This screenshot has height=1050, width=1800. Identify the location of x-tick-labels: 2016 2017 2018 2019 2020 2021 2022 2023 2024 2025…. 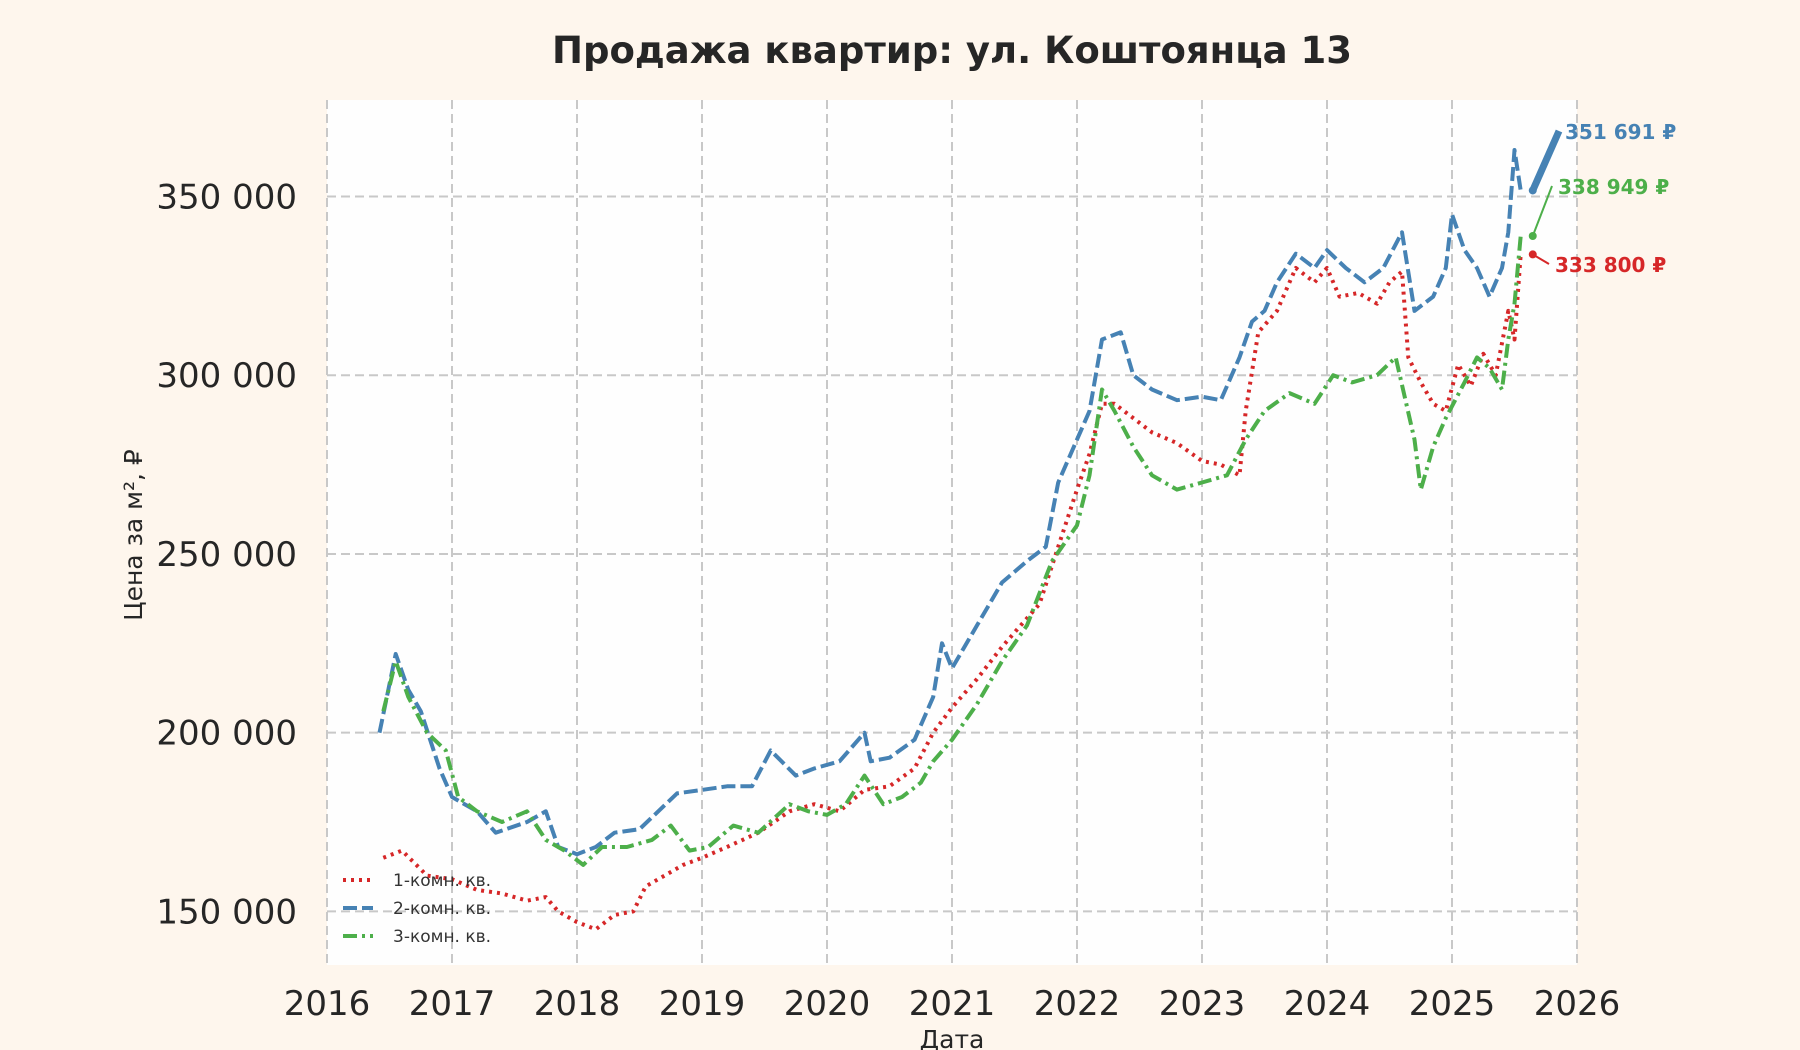
(952, 1004).